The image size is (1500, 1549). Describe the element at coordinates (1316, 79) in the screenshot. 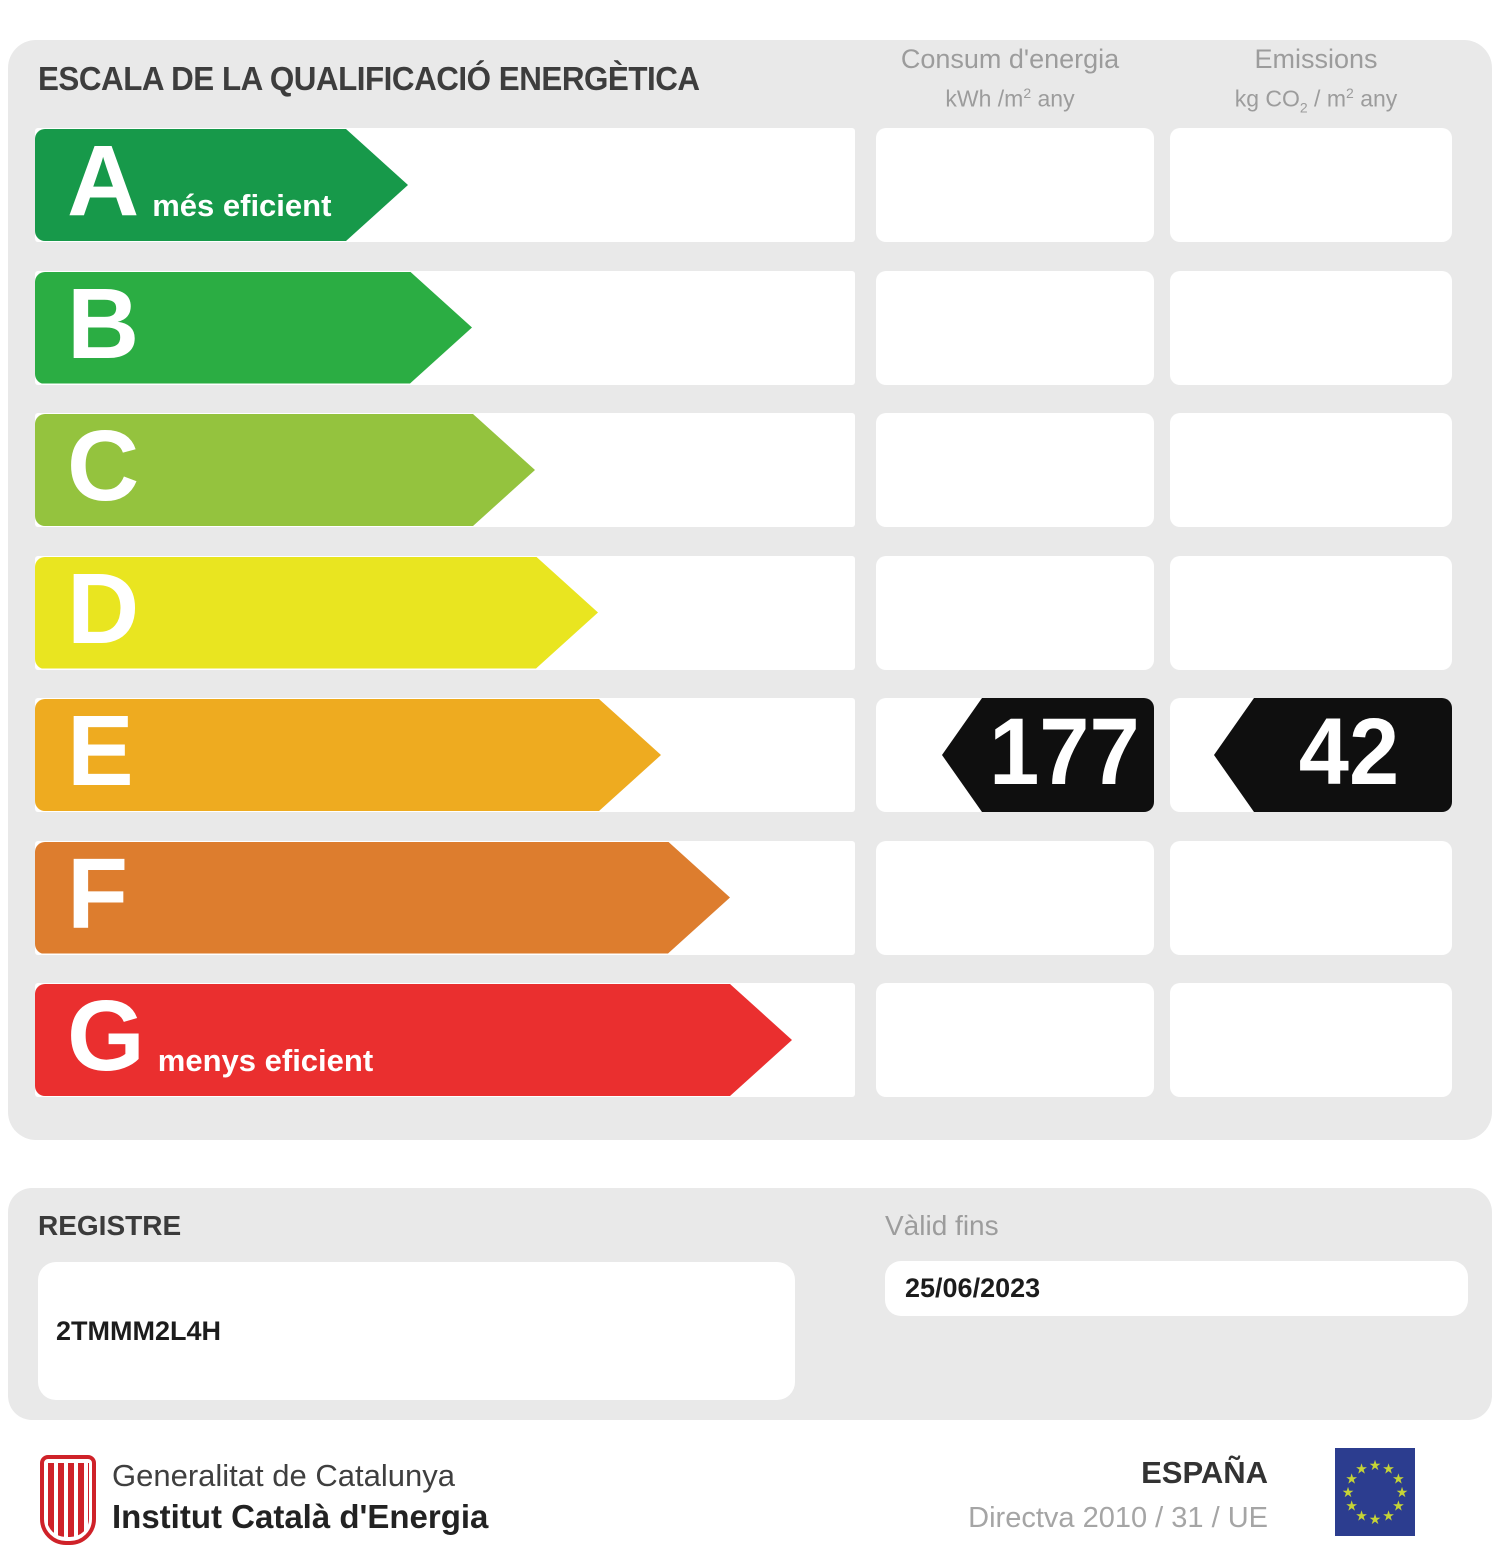

I see `emissions-column-header: Emissions kg CO2 / m2 any` at that location.